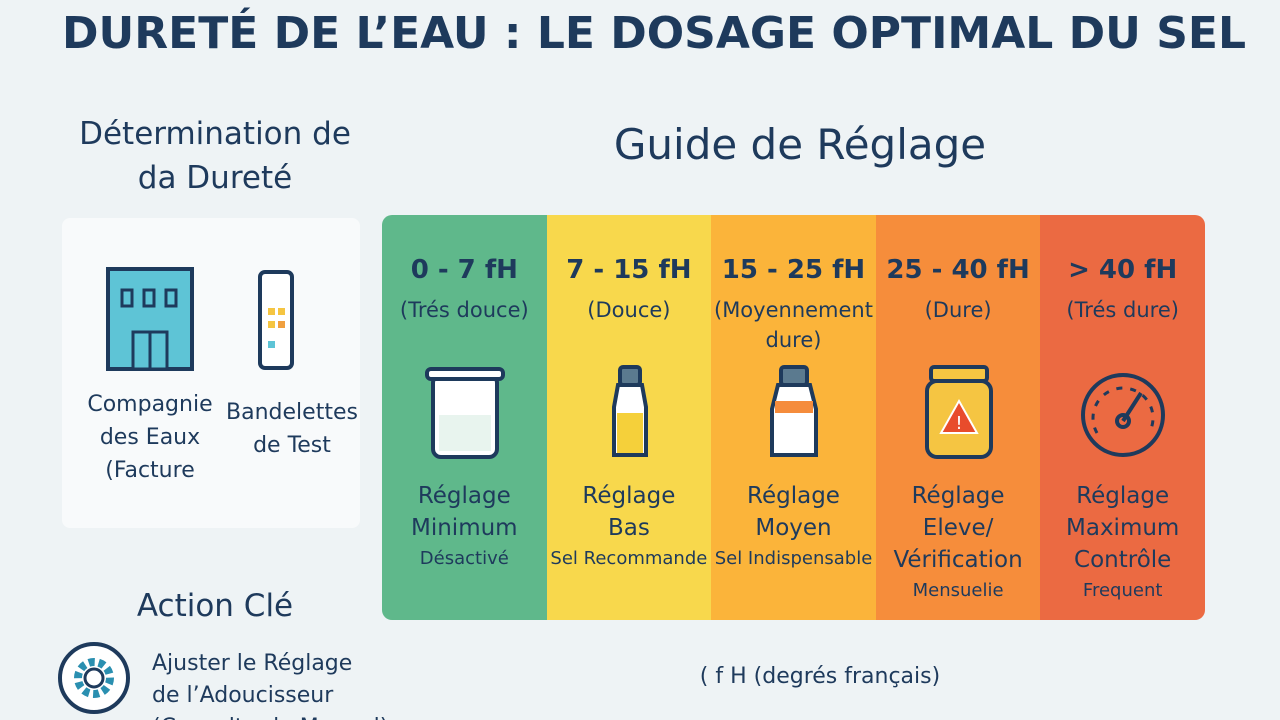 The image size is (1280, 720). I want to click on hardness-range: 7 - 15 fH, so click(629, 270).